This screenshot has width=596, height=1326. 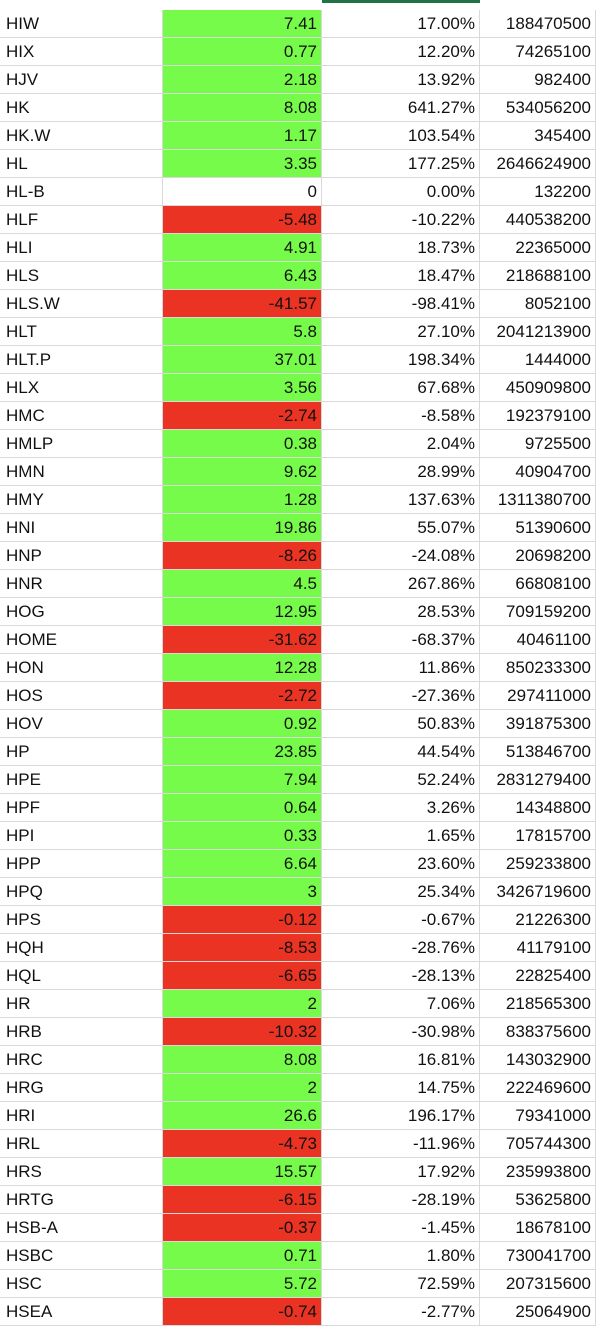 I want to click on volume-cell: 14348800, so click(x=538, y=808).